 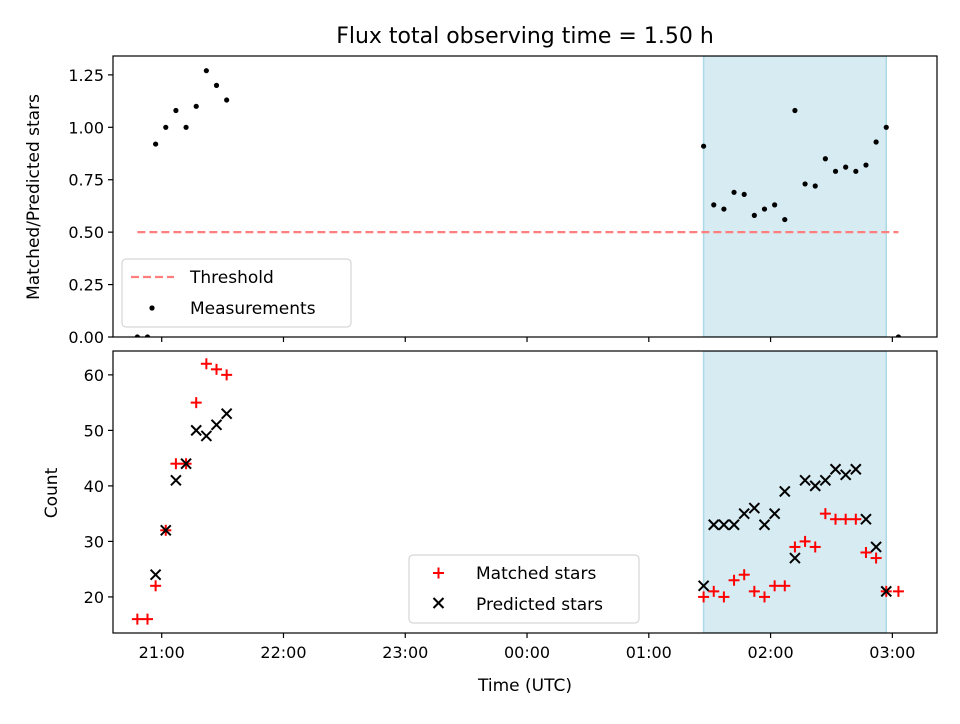 What do you see at coordinates (162, 652) in the screenshot?
I see `x-tick-label: 21:00` at bounding box center [162, 652].